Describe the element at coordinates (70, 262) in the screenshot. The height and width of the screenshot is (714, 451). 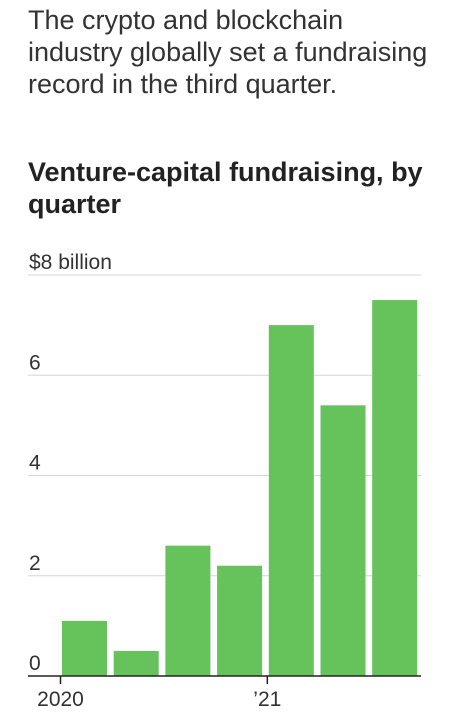
I see `y-tick-label-8: $8 billion` at that location.